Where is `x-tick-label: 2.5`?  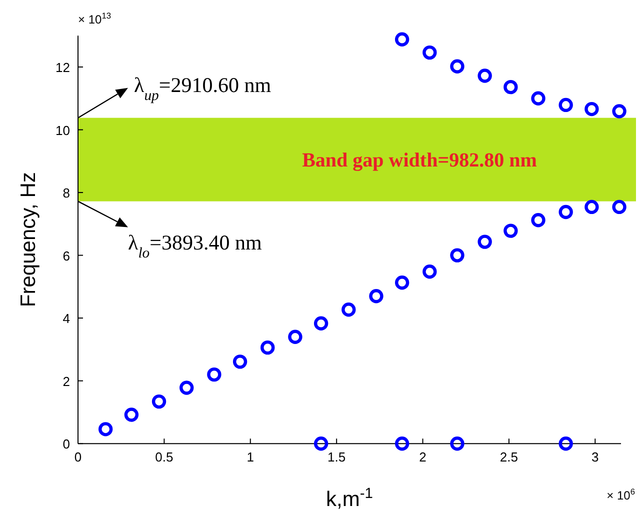
x-tick-label: 2.5 is located at coordinates (509, 457).